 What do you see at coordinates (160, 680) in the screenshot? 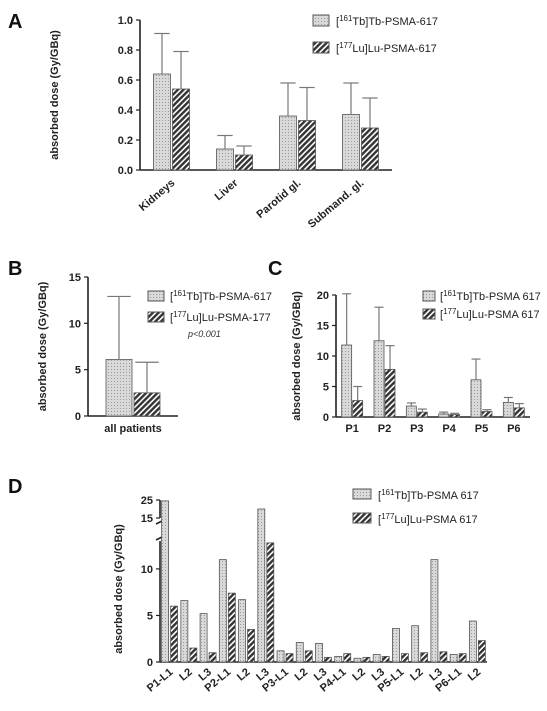
I see `category-label: P1-L1` at bounding box center [160, 680].